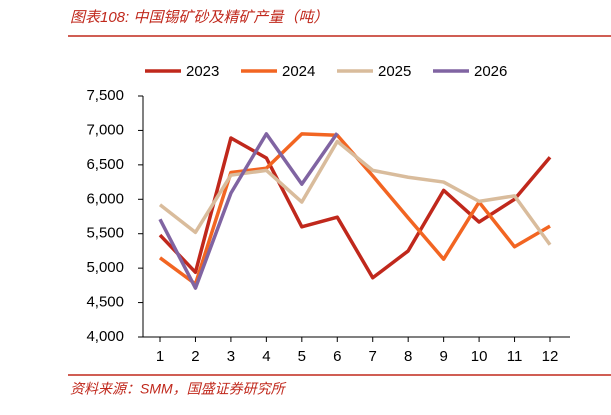 The image size is (611, 415). What do you see at coordinates (298, 71) in the screenshot?
I see `legend-label: 2024` at bounding box center [298, 71].